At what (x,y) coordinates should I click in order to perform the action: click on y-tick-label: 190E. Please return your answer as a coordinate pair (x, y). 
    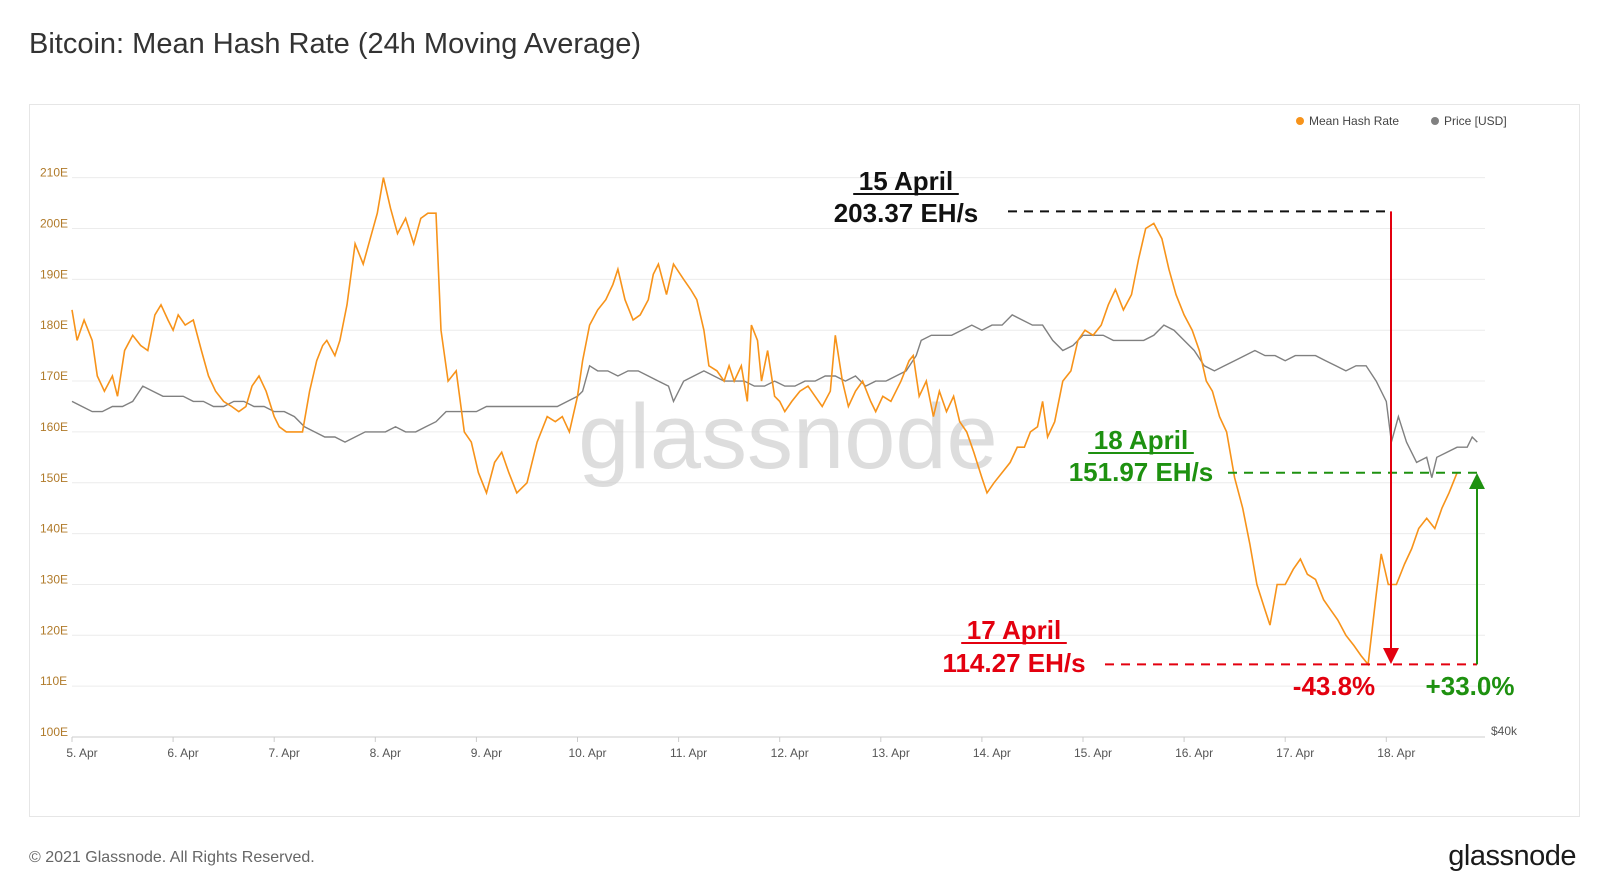
    Looking at the image, I should click on (54, 274).